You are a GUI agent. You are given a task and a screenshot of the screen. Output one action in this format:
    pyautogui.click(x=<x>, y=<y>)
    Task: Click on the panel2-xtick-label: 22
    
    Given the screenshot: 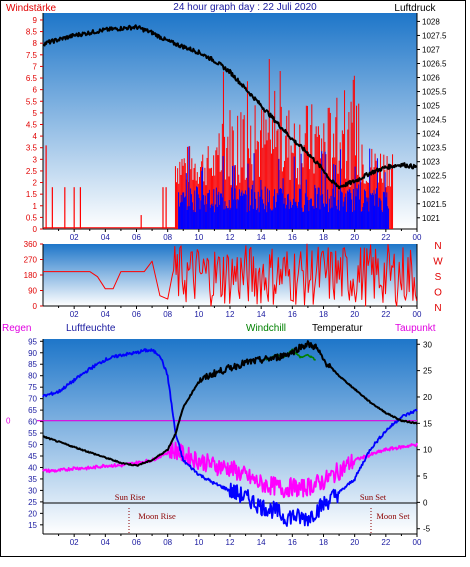 What is the action you would take?
    pyautogui.click(x=385, y=314)
    